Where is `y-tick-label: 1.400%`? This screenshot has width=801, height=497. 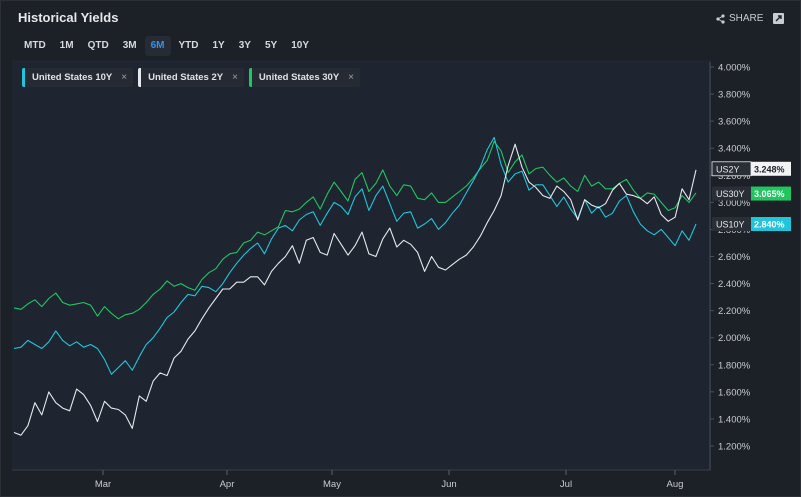
y-tick-label: 1.400% is located at coordinates (734, 419).